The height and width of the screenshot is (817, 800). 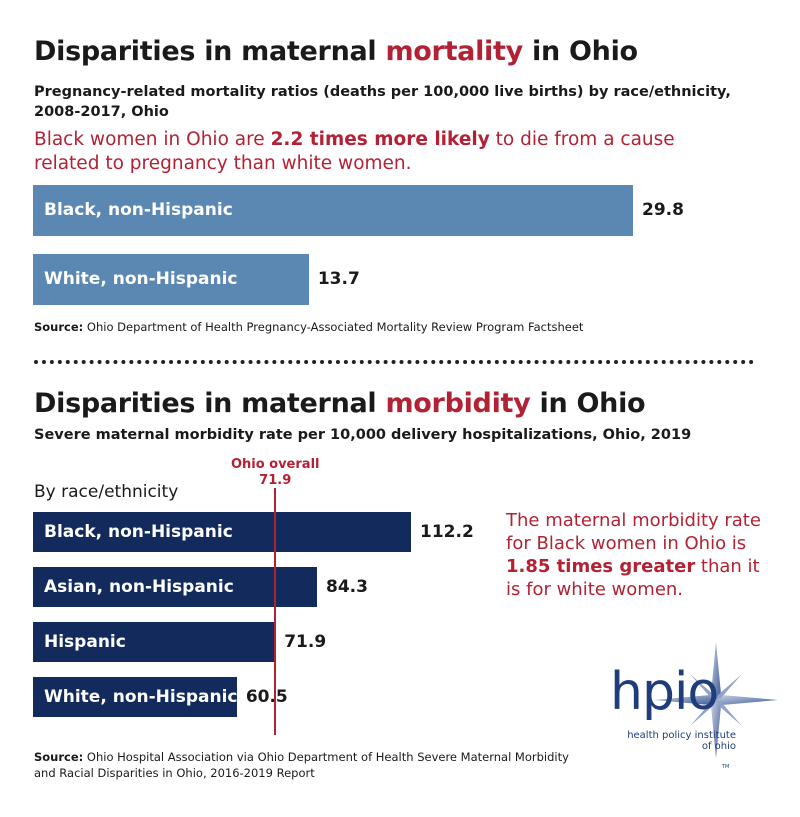 I want to click on section2-callout-bold: 1.85 times greater, so click(x=601, y=566).